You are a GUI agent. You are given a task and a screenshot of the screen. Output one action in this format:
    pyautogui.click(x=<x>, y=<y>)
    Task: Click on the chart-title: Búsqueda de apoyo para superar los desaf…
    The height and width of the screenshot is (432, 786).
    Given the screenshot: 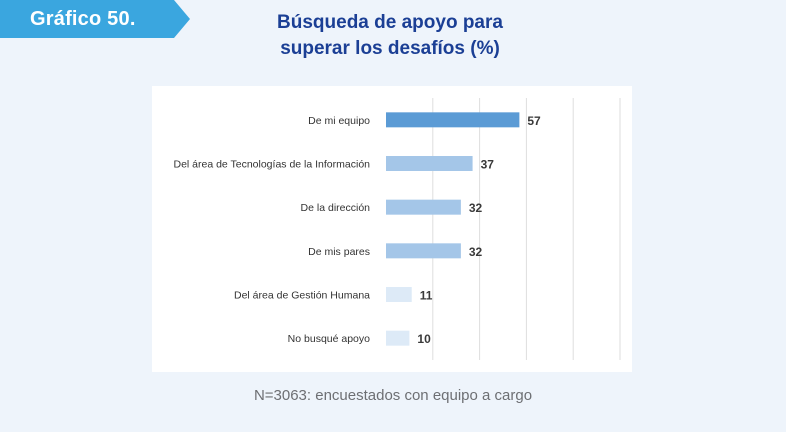 What is the action you would take?
    pyautogui.click(x=390, y=36)
    